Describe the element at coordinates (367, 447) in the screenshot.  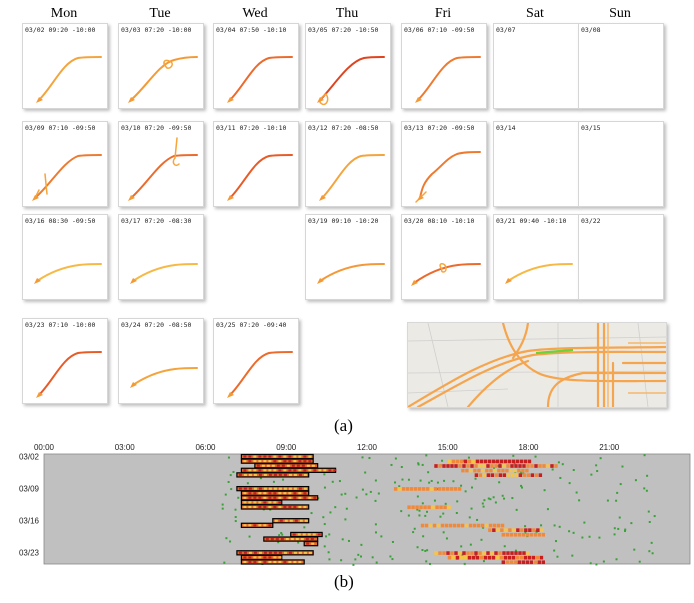
I see `x-tick-label: 12:00` at that location.